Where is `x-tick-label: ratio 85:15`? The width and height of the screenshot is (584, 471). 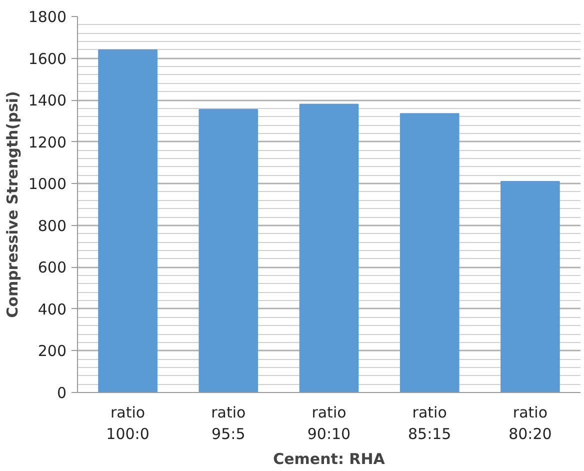
x-tick-label: ratio 85:15 is located at coordinates (430, 424).